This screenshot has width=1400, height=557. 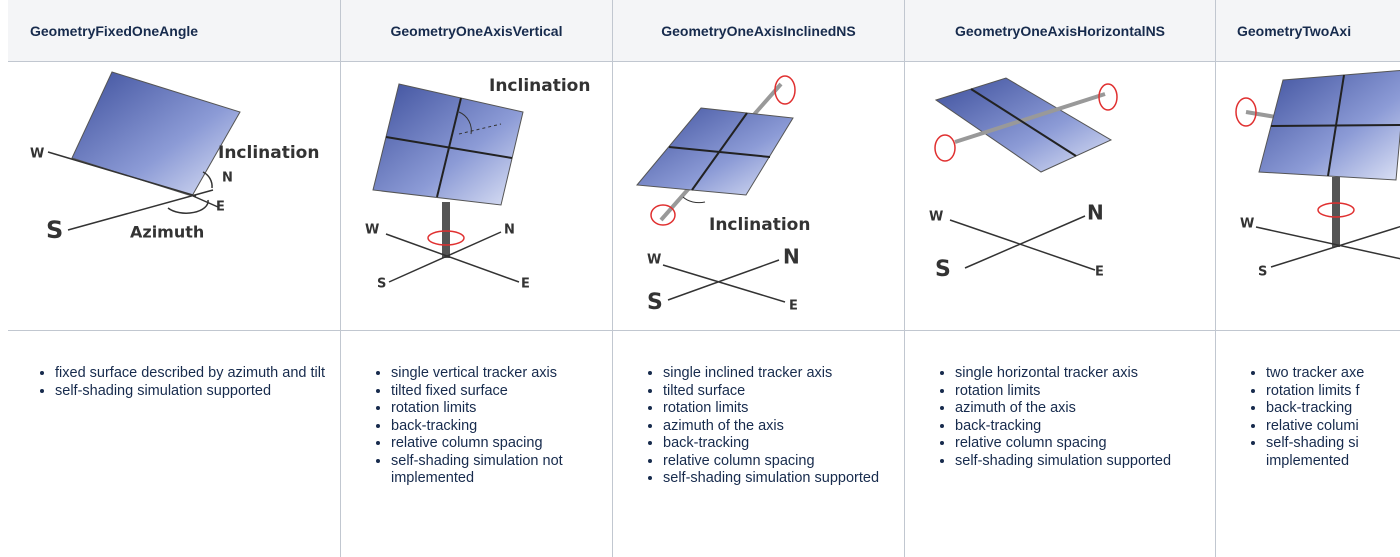 I want to click on feature-item: self-shading simulation not implemented, so click(x=496, y=470).